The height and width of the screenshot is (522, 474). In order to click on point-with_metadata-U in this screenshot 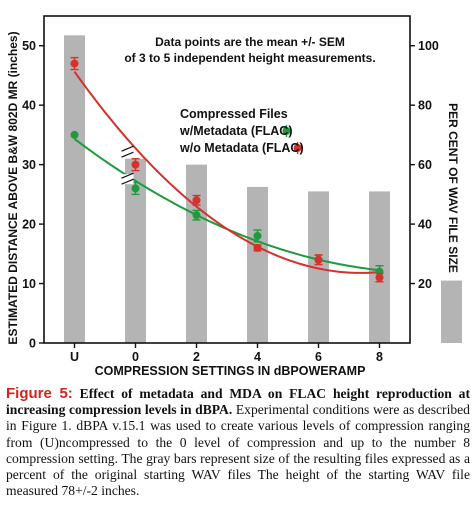, I will do `click(74, 134)`.